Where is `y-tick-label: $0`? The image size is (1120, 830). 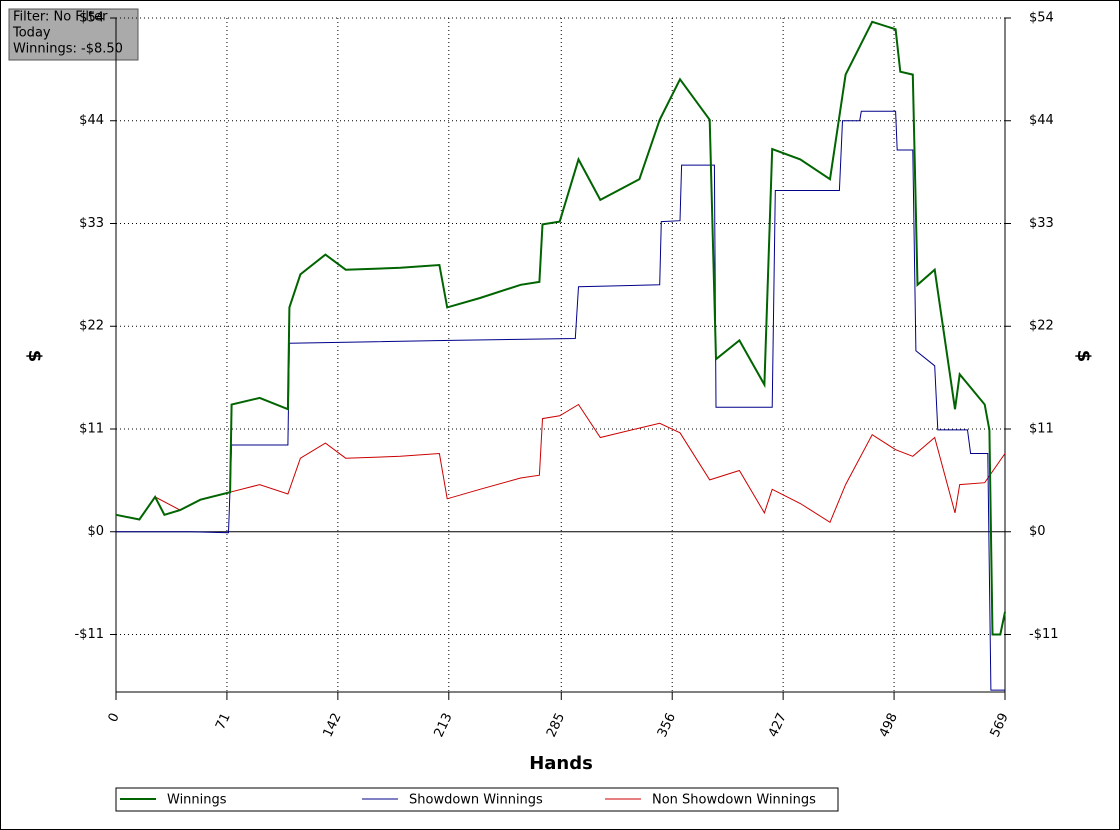 y-tick-label: $0 is located at coordinates (95, 531).